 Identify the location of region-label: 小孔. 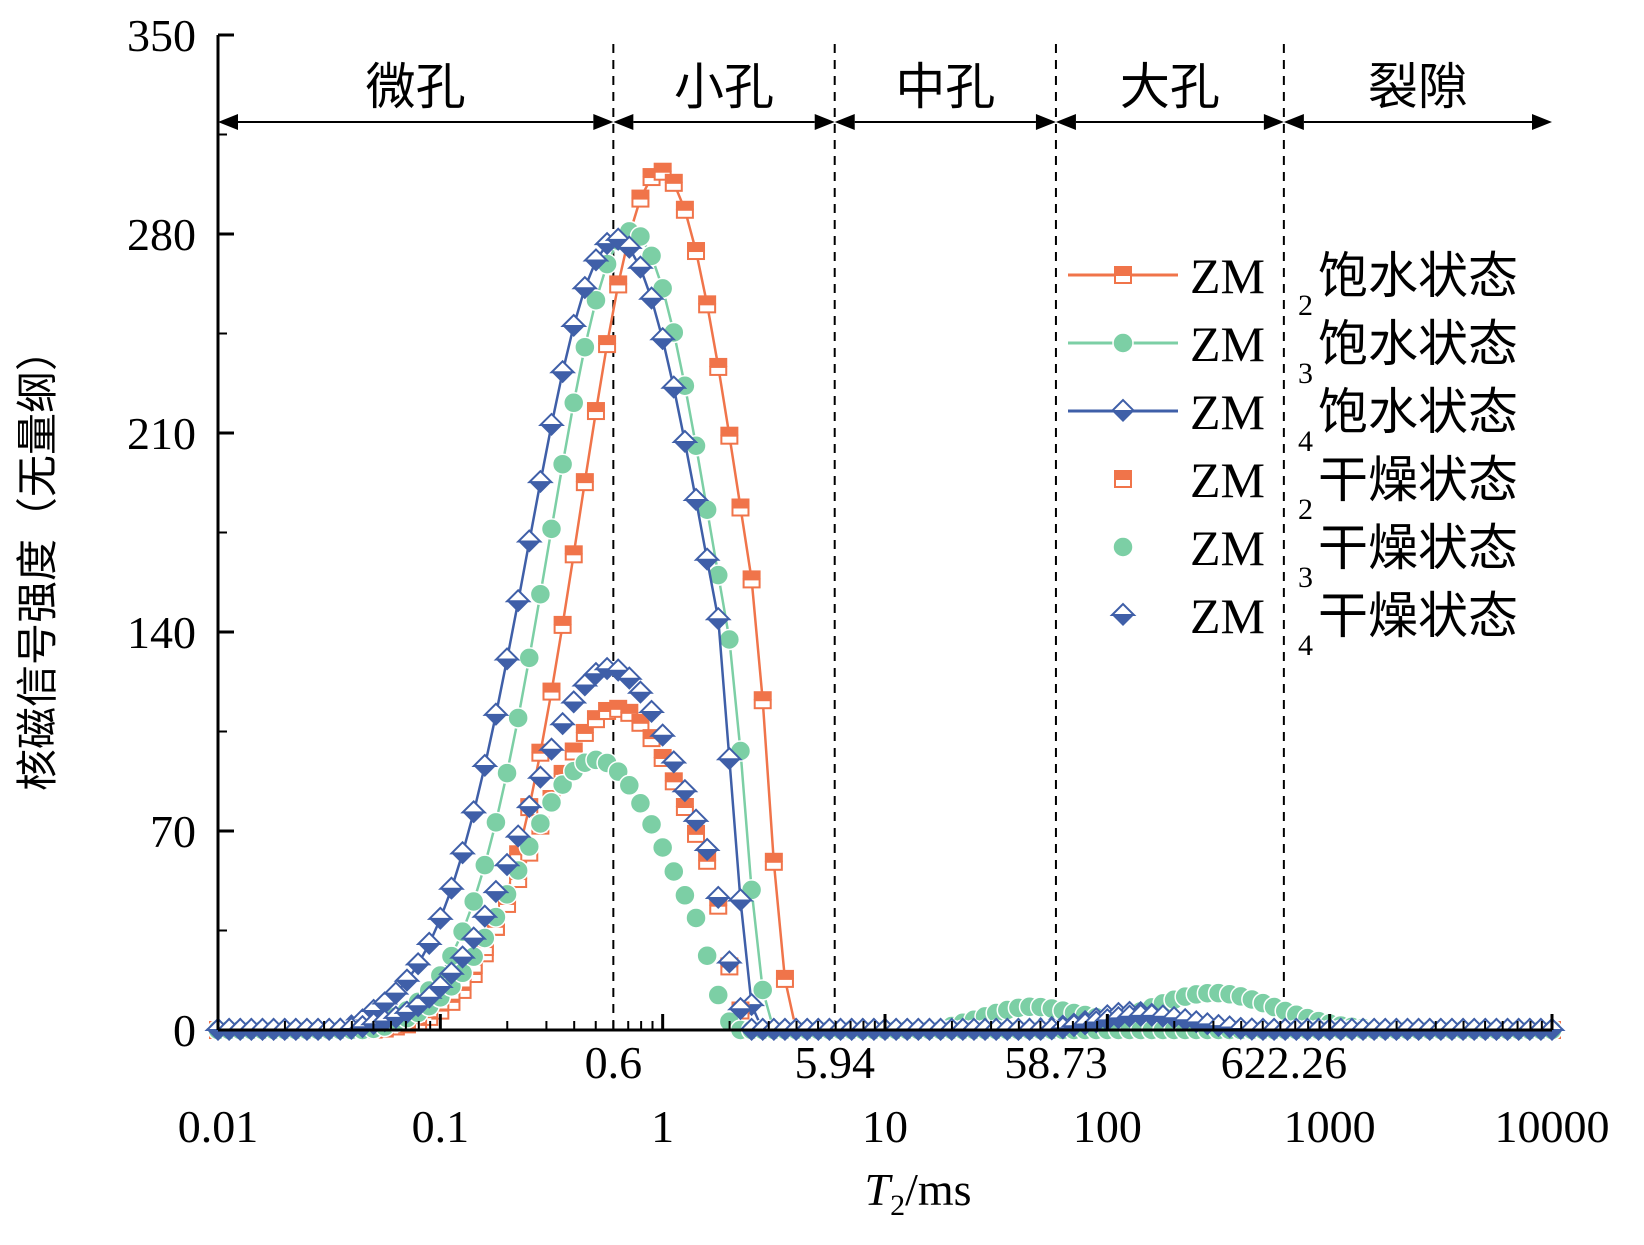
(724, 87).